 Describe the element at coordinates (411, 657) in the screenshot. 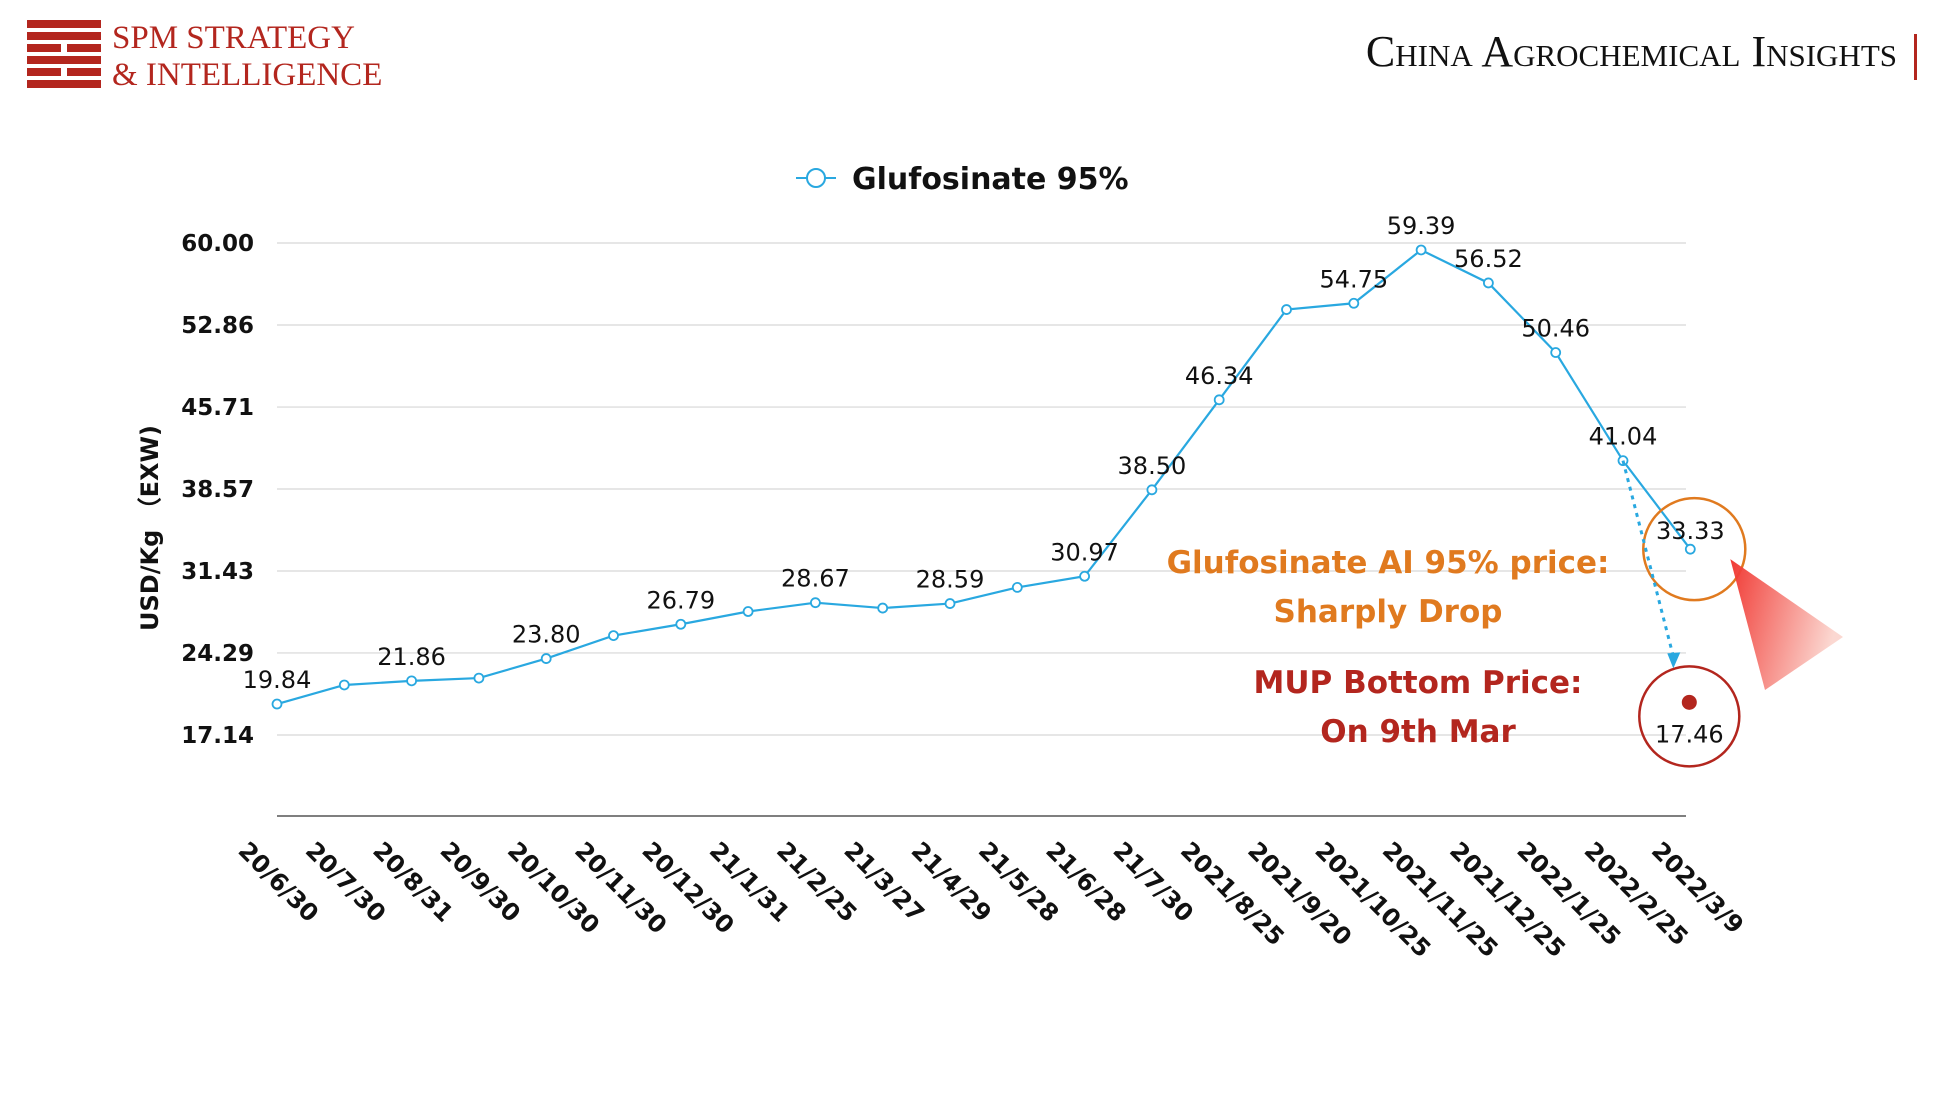

I see `data-label: 21.86` at that location.